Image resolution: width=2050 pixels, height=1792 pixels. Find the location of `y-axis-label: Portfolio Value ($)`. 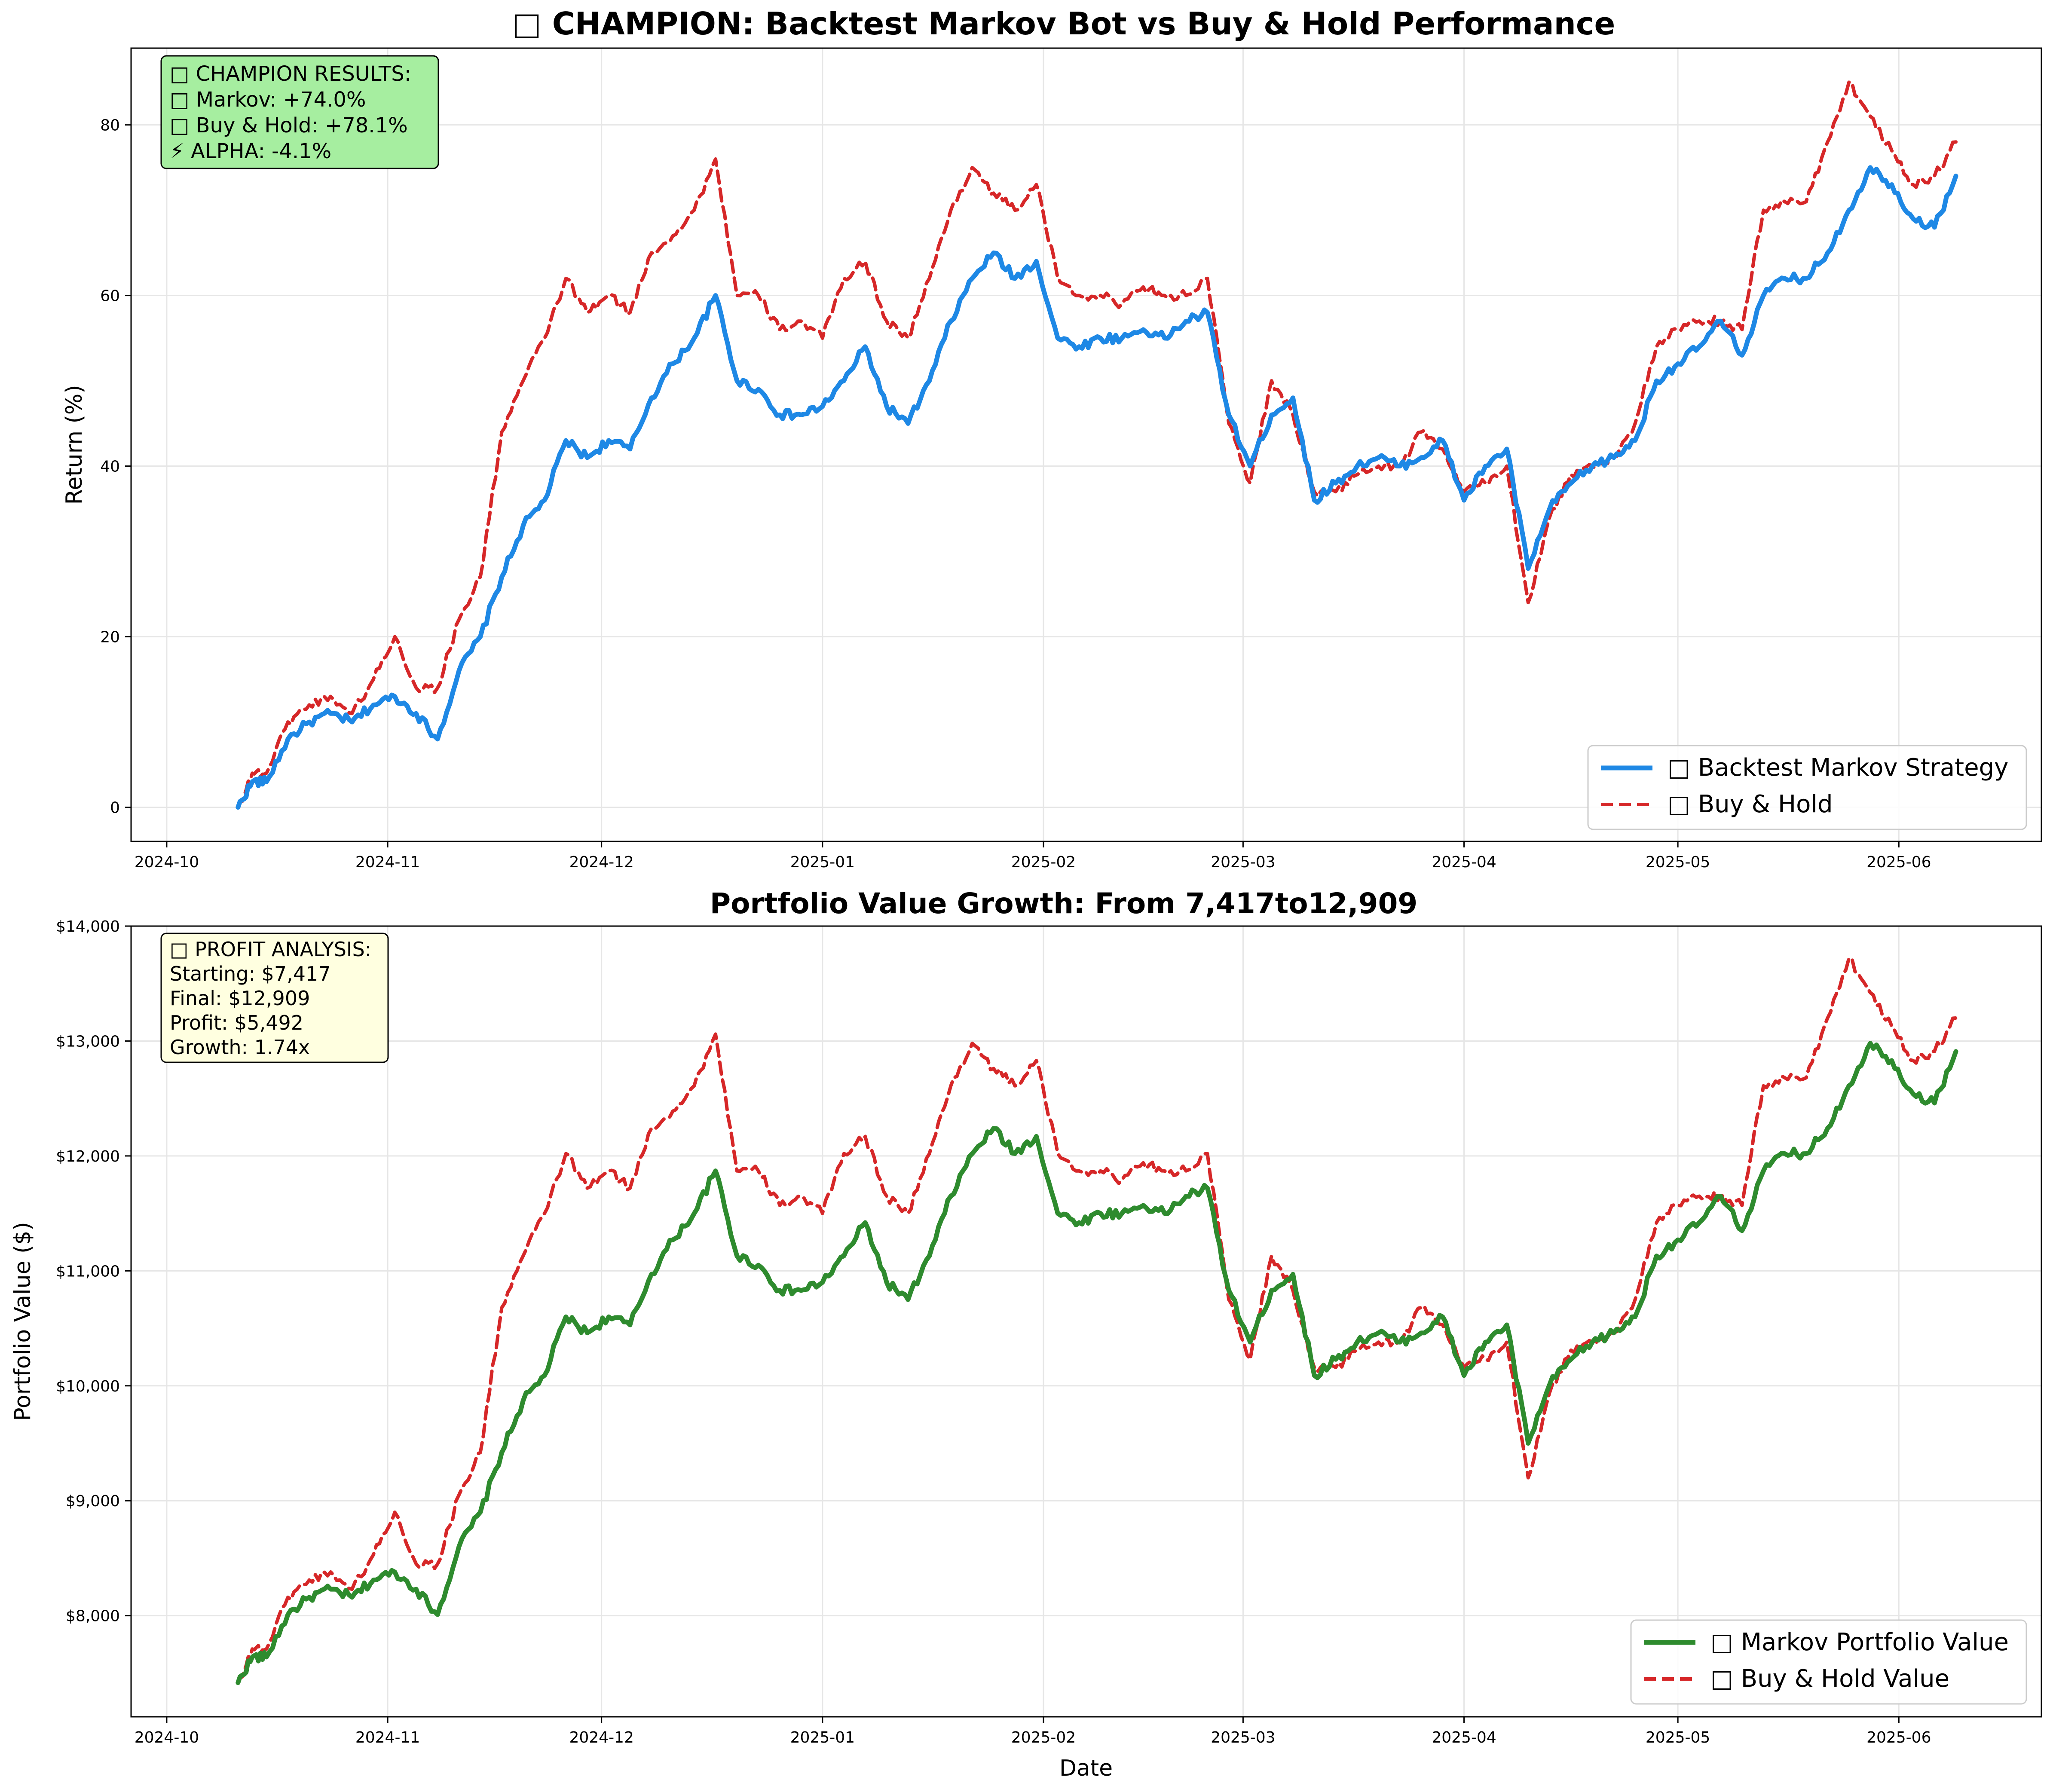

y-axis-label: Portfolio Value ($) is located at coordinates (23, 1321).